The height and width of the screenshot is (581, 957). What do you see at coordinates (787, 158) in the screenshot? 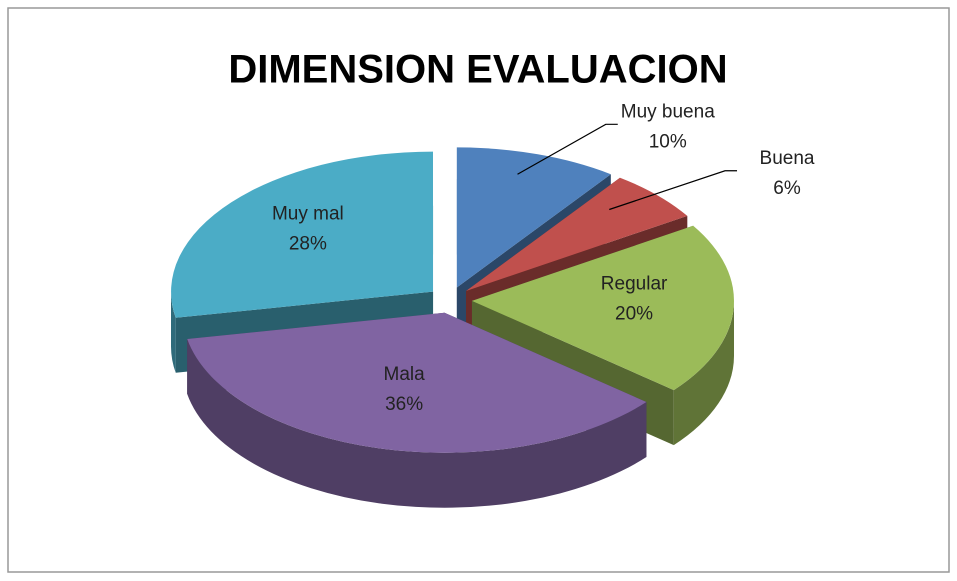
I see `slice-category: Buena` at bounding box center [787, 158].